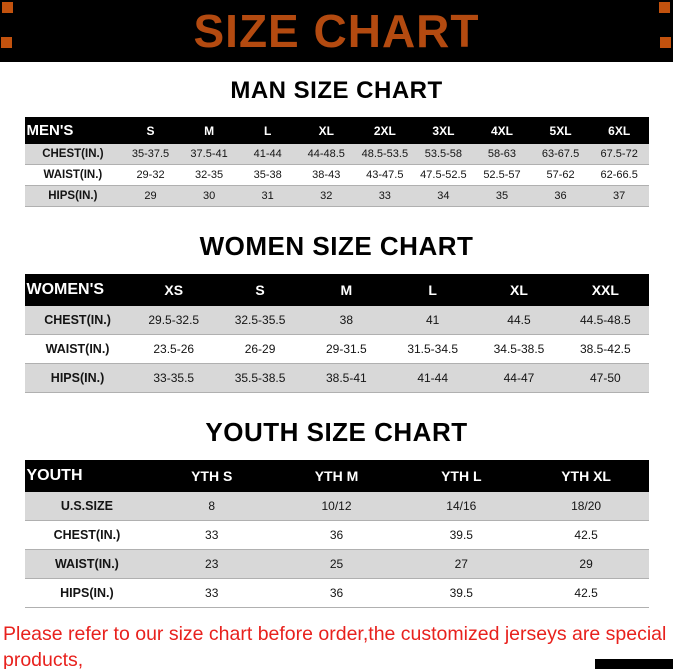  Describe the element at coordinates (502, 130) in the screenshot. I see `size-header-cell: 4XL` at that location.